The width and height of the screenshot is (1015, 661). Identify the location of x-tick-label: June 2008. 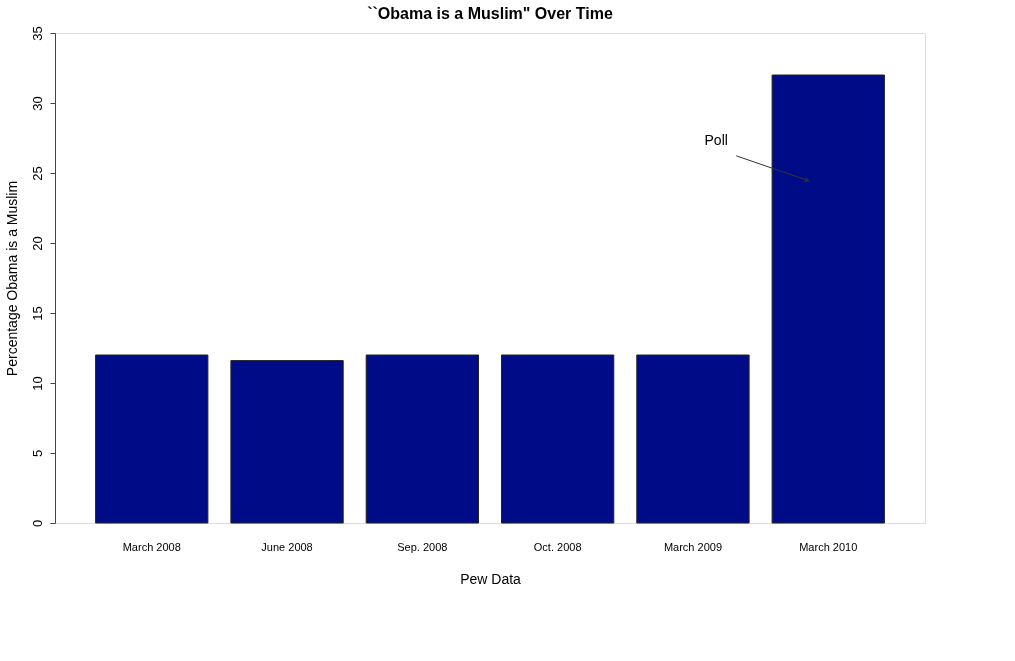
(287, 546).